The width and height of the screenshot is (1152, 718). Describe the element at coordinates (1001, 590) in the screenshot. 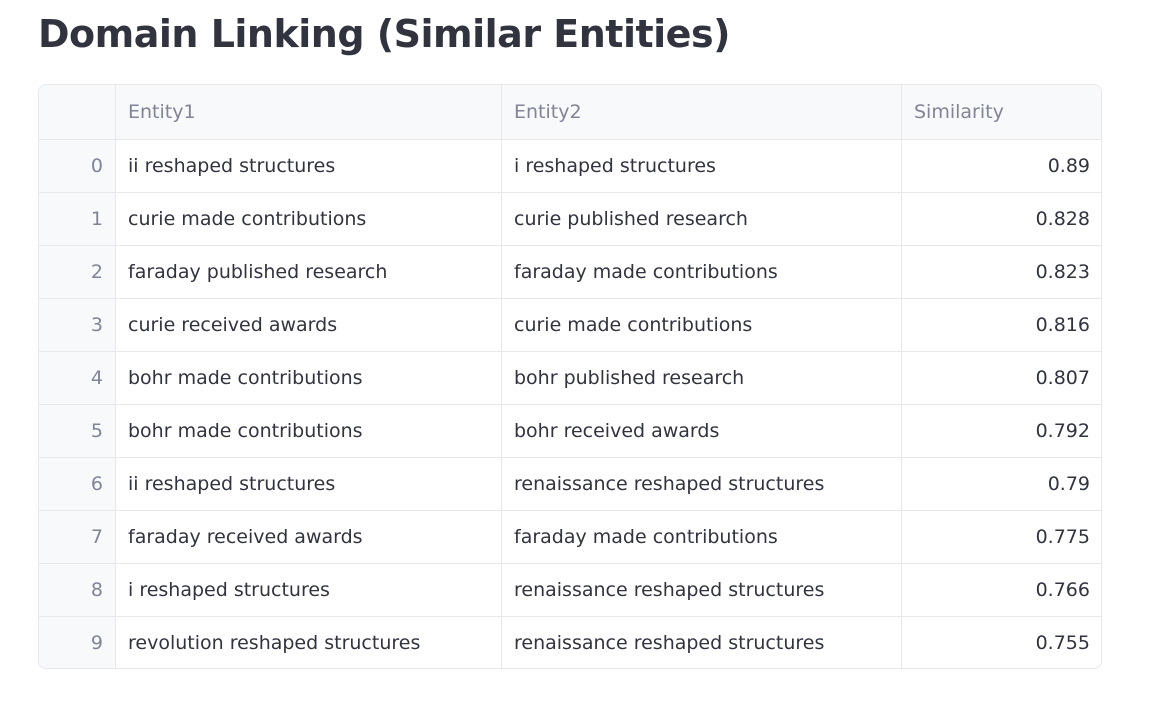

I see `similarity-cell: 0.766` at that location.